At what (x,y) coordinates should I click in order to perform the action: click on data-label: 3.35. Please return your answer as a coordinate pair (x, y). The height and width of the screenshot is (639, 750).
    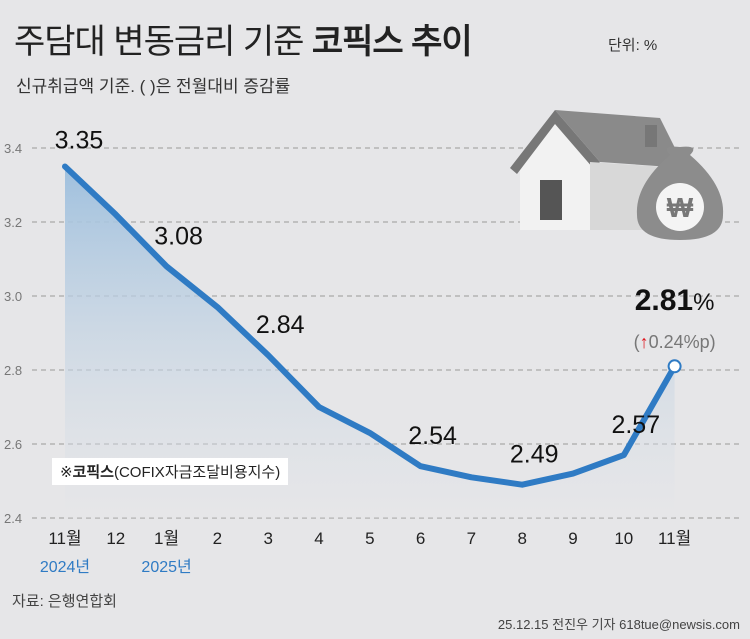
    Looking at the image, I should click on (79, 141).